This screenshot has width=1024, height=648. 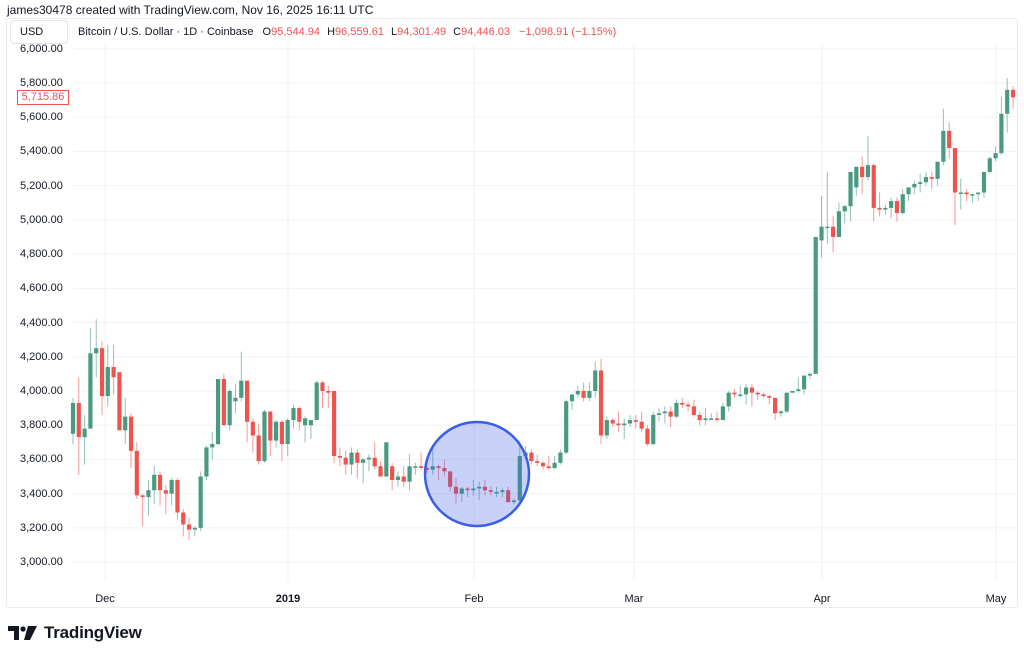 What do you see at coordinates (568, 32) in the screenshot?
I see `change-value: −1,098.91 (−1.15%)` at bounding box center [568, 32].